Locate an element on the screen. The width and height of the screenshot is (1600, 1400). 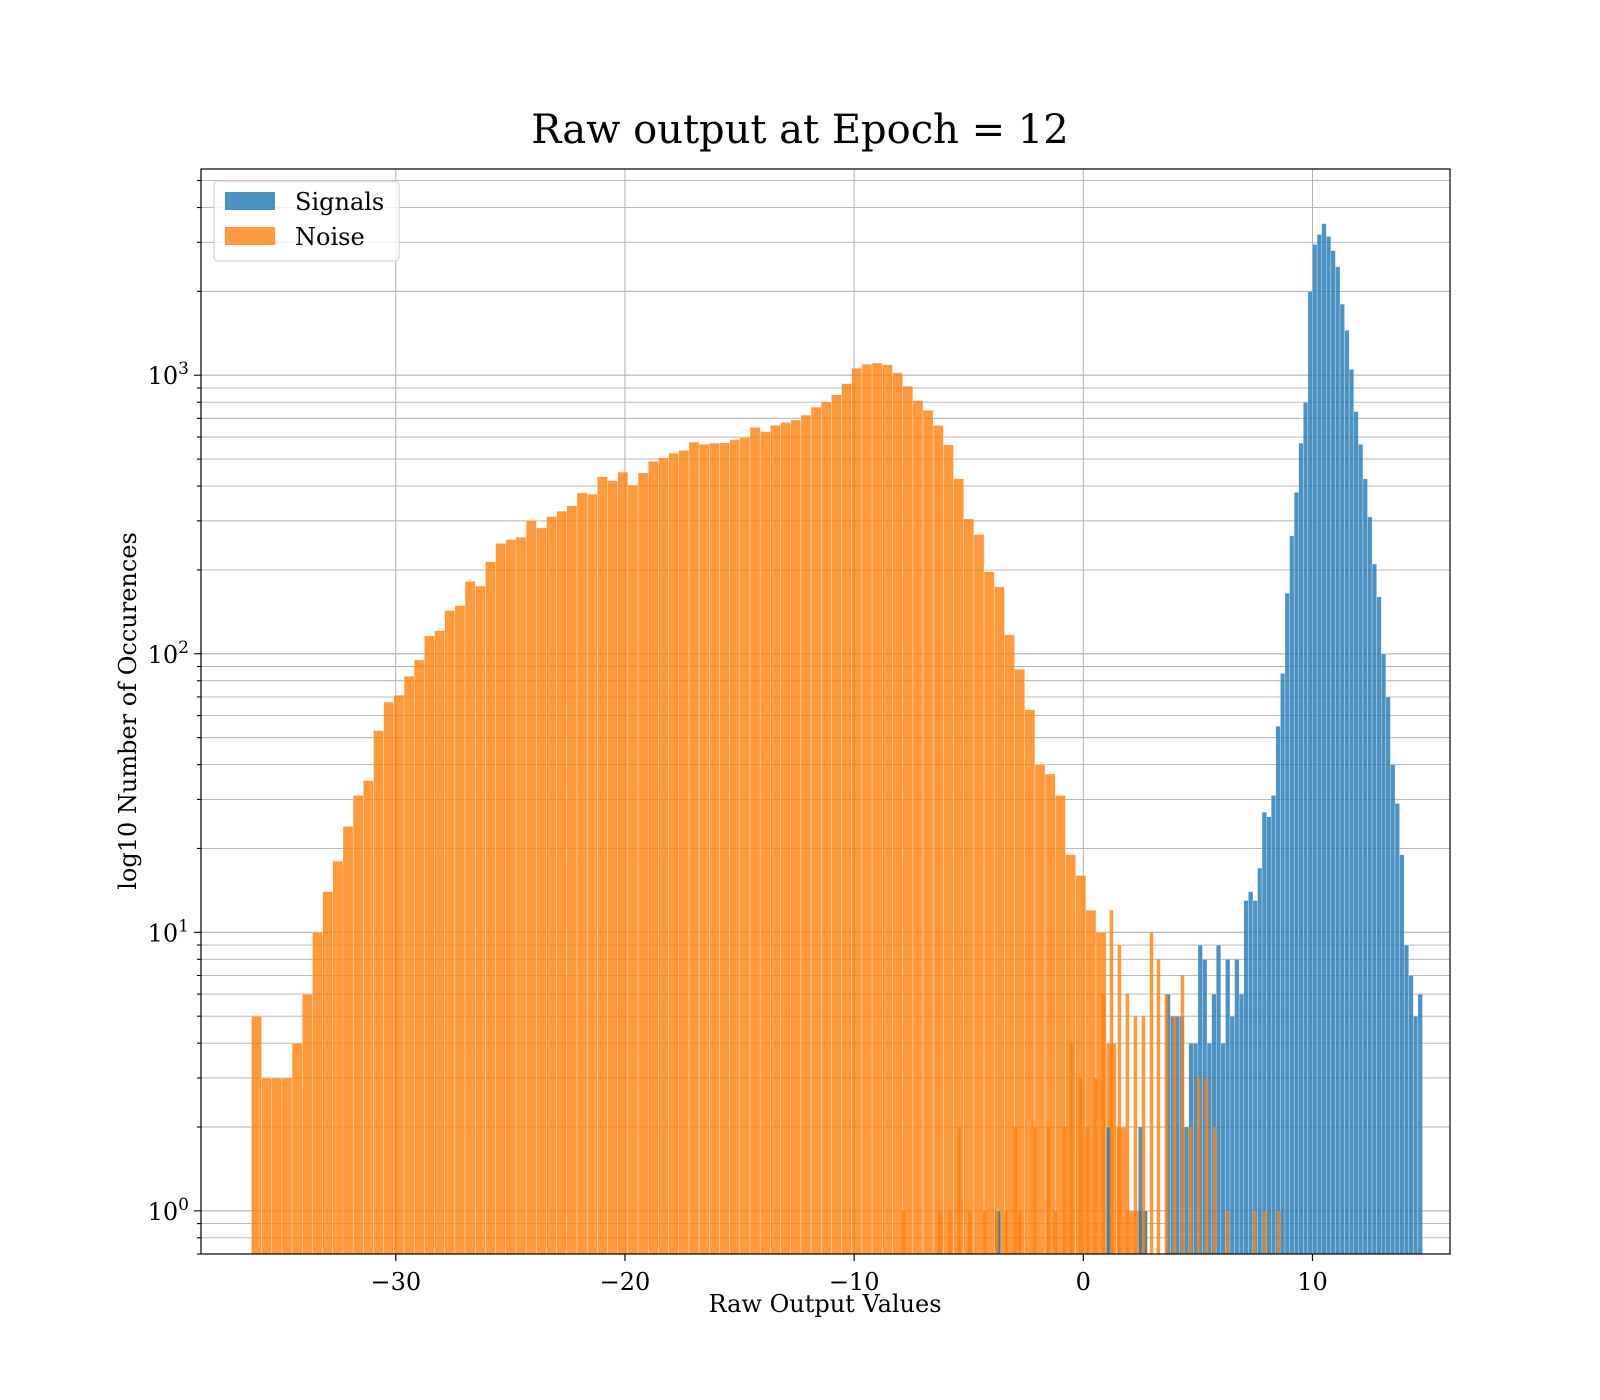
x-axis-label: Raw Output Values is located at coordinates (824, 1304).